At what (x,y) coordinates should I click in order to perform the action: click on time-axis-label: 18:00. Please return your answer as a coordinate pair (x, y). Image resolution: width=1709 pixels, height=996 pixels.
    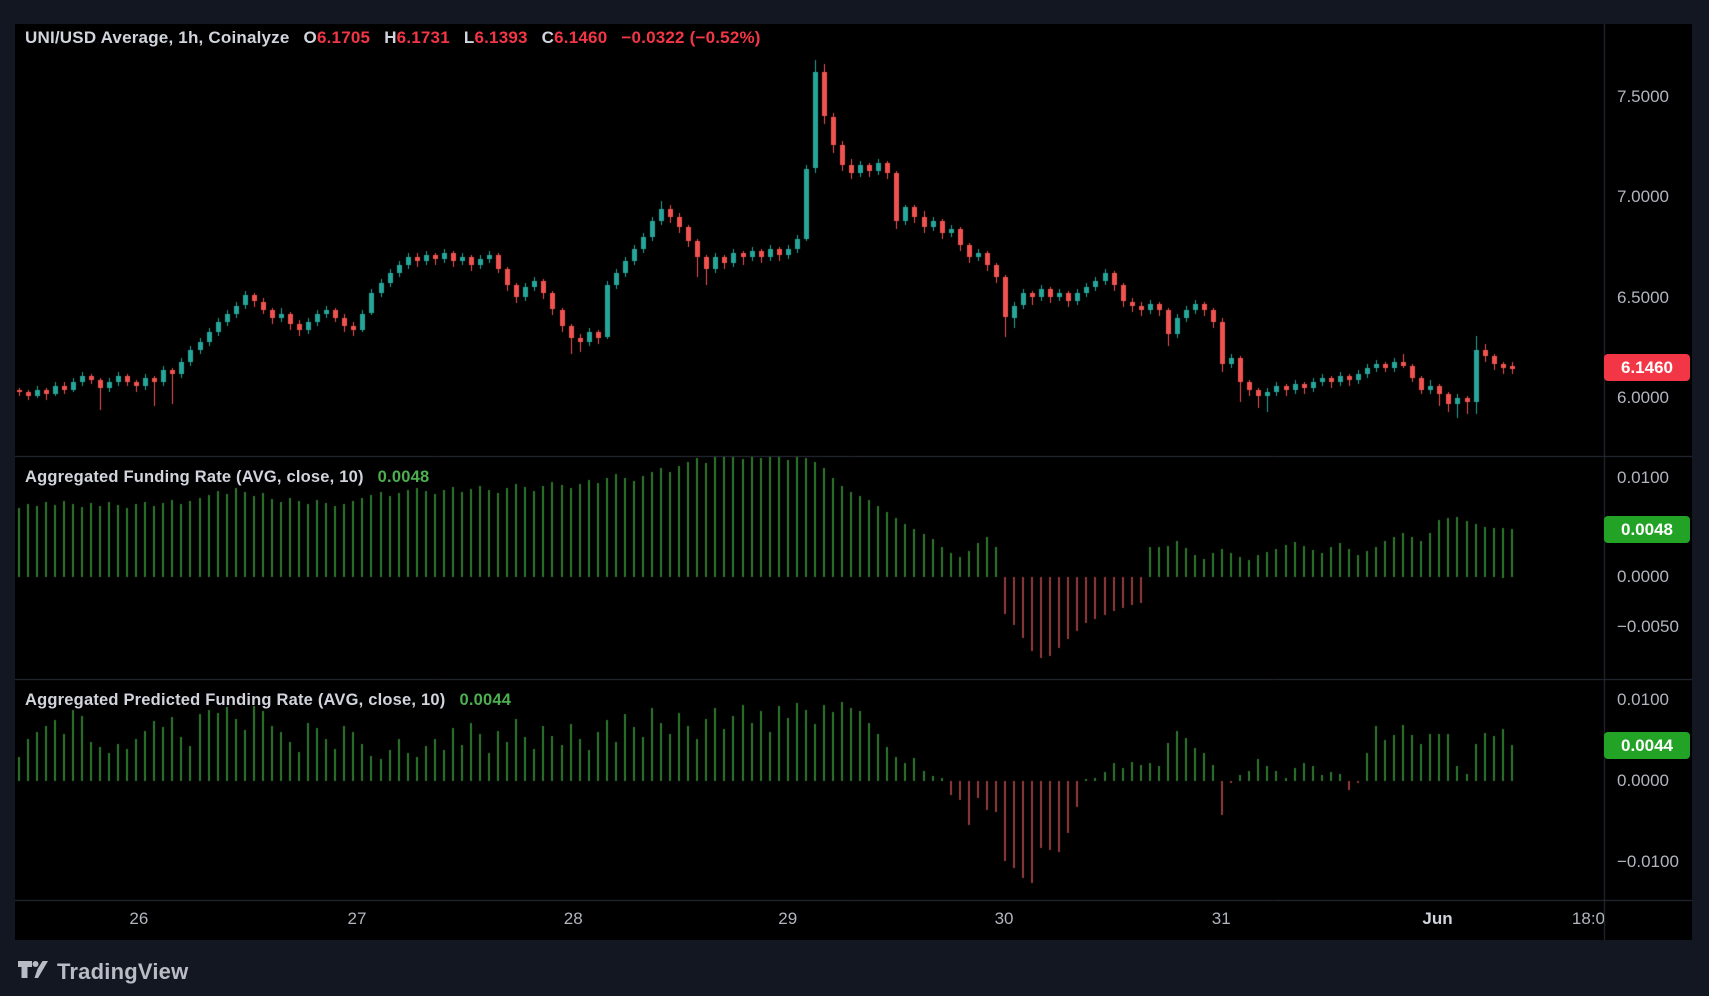
    Looking at the image, I should click on (1587, 918).